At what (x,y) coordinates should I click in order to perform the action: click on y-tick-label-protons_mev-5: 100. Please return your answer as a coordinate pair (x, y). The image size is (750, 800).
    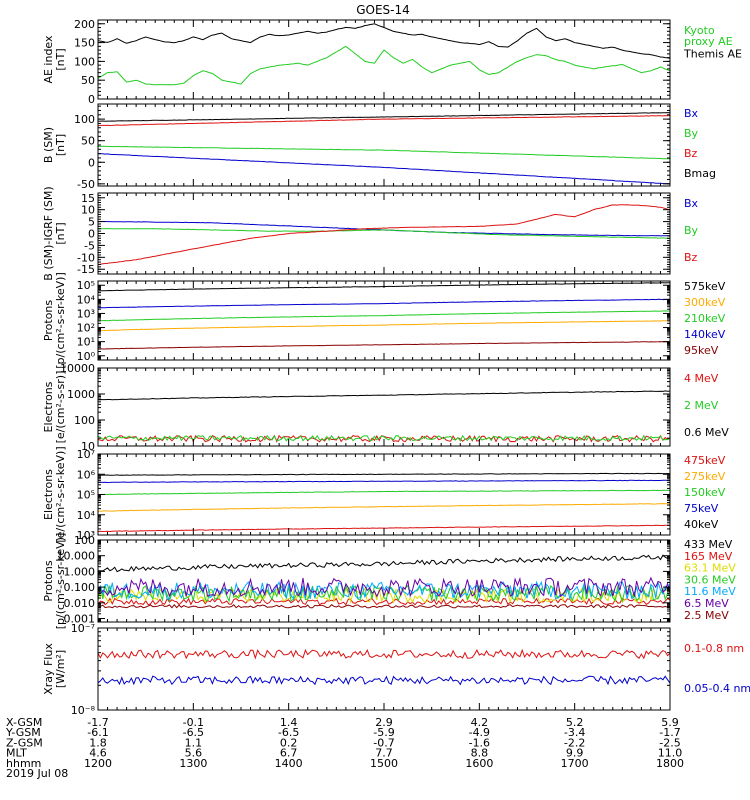
    Looking at the image, I should click on (84, 540).